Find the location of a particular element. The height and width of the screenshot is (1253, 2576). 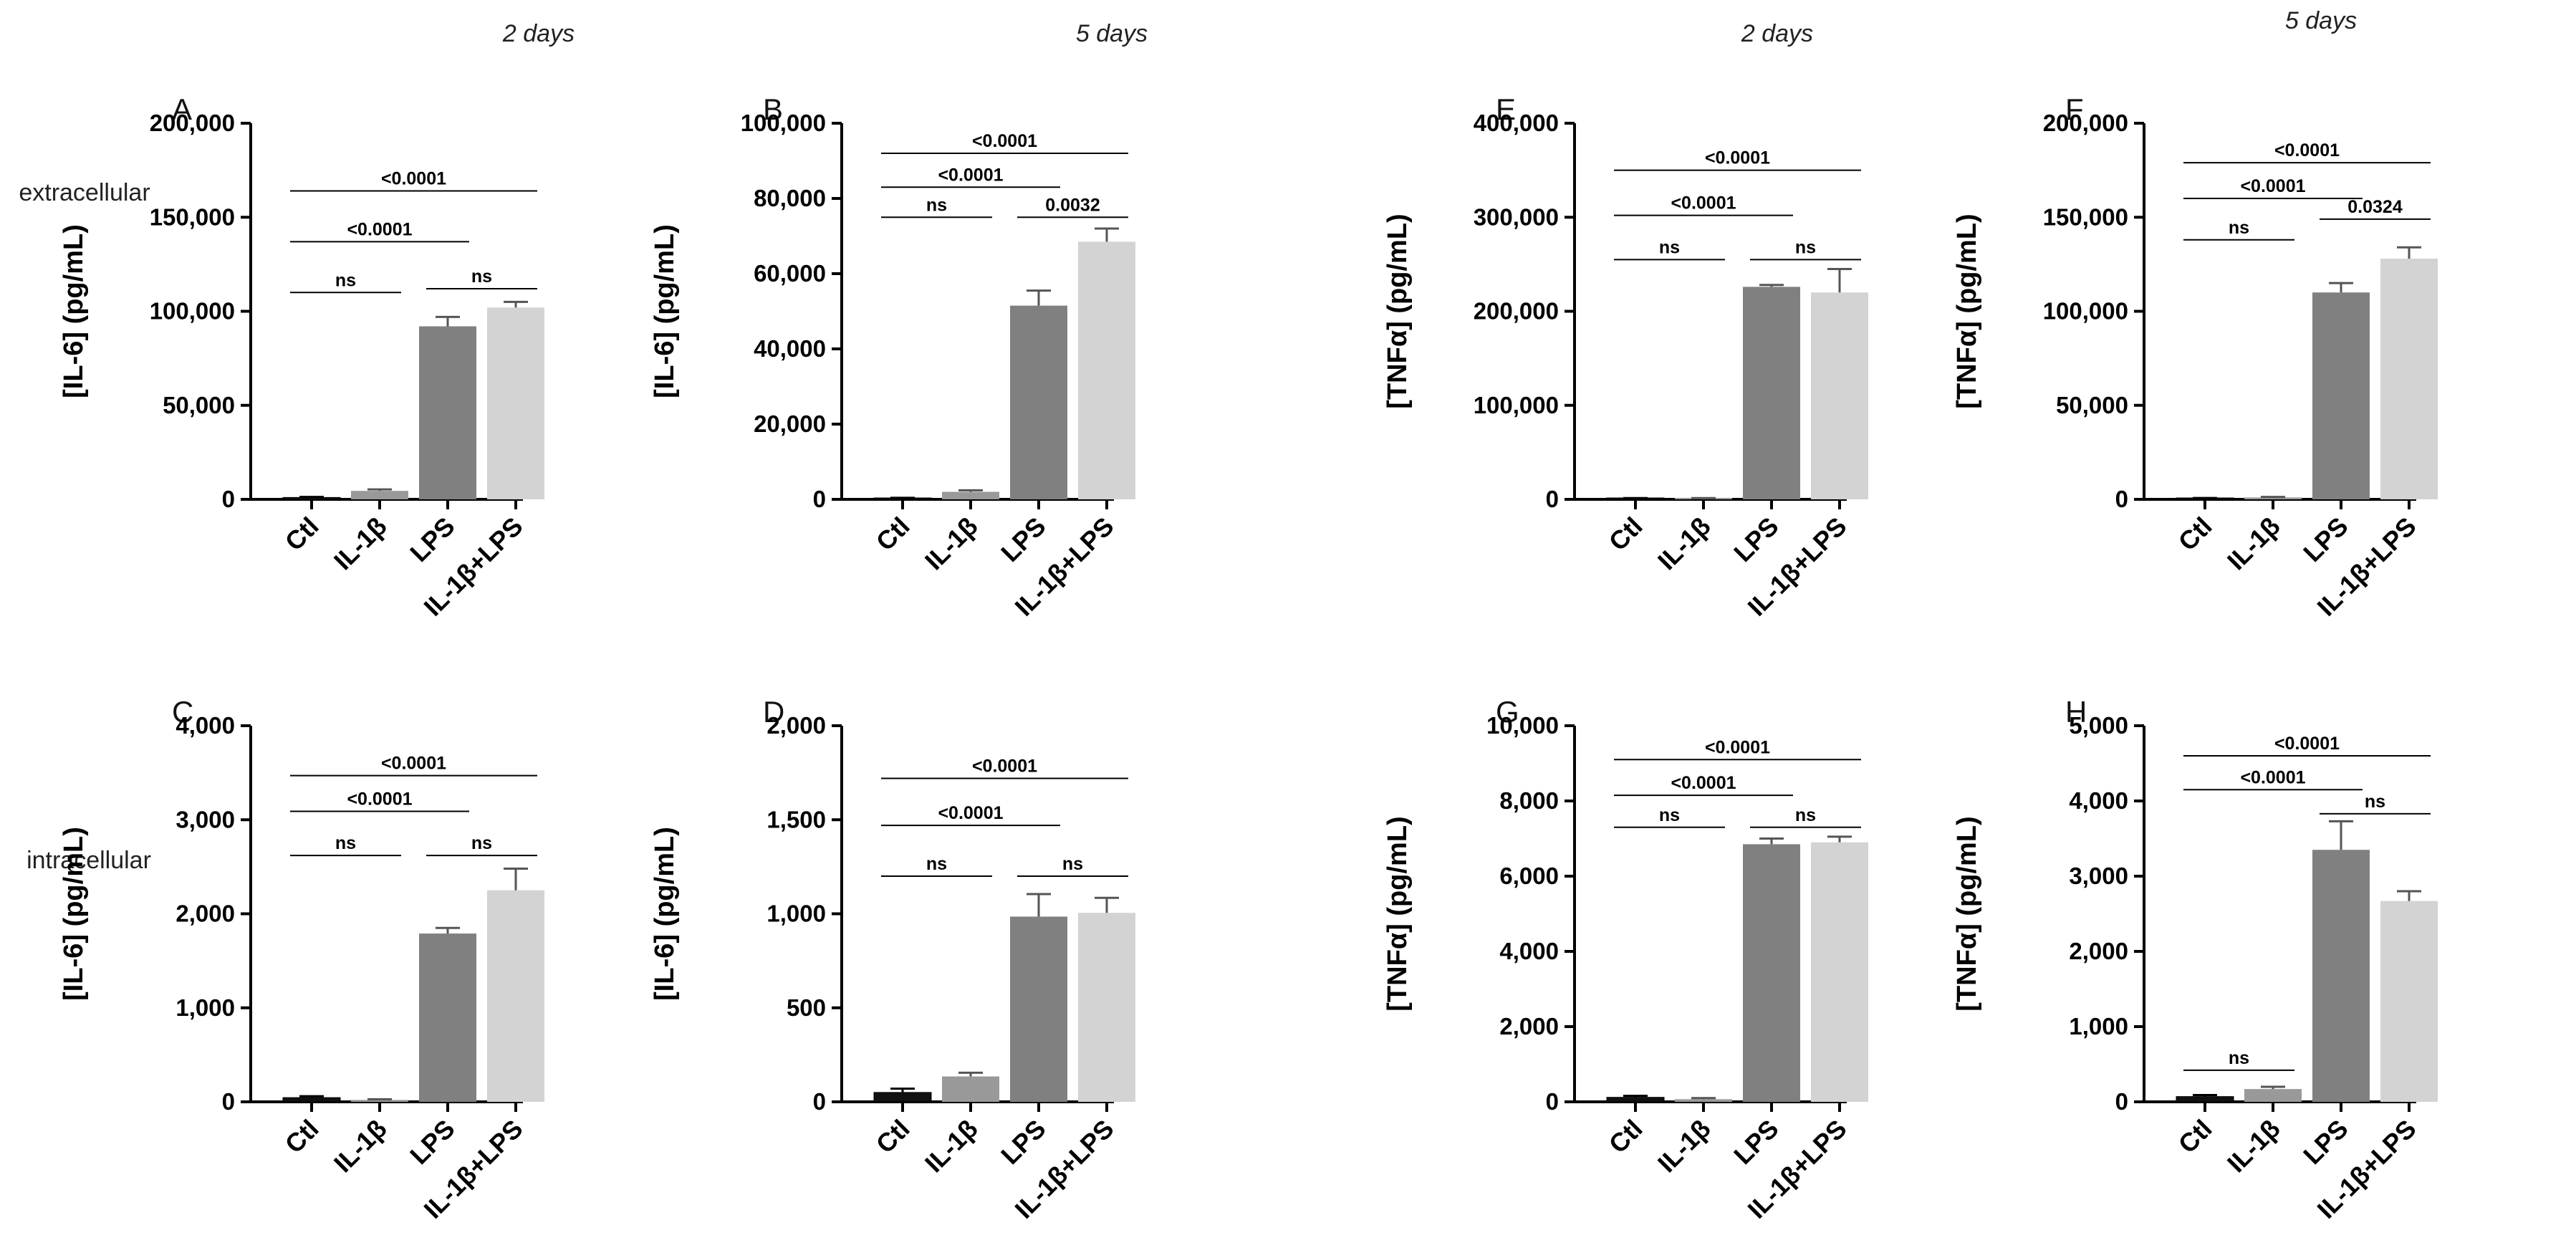

panel-h-ytick-label: 3,000 is located at coordinates (2098, 876).